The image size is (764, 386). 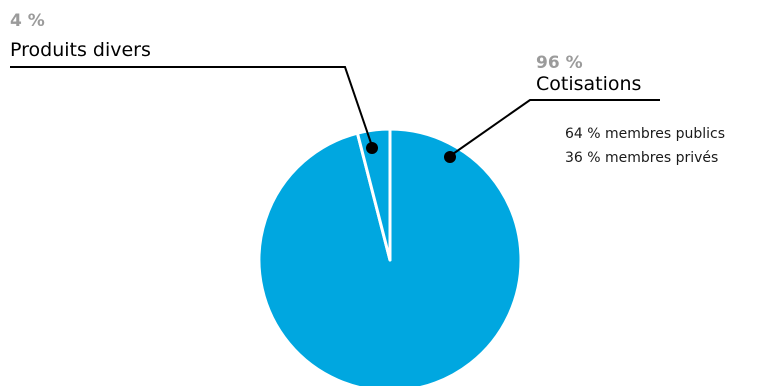 I want to click on leader-line-produits-divers, so click(x=191, y=106).